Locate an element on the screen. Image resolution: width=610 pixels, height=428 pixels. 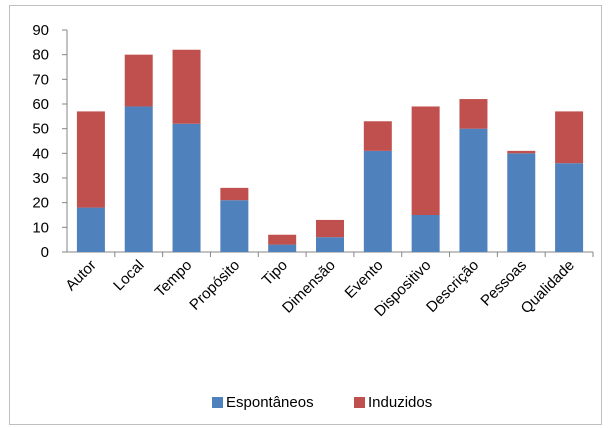
x-tick-label: Propósito is located at coordinates (214, 285).